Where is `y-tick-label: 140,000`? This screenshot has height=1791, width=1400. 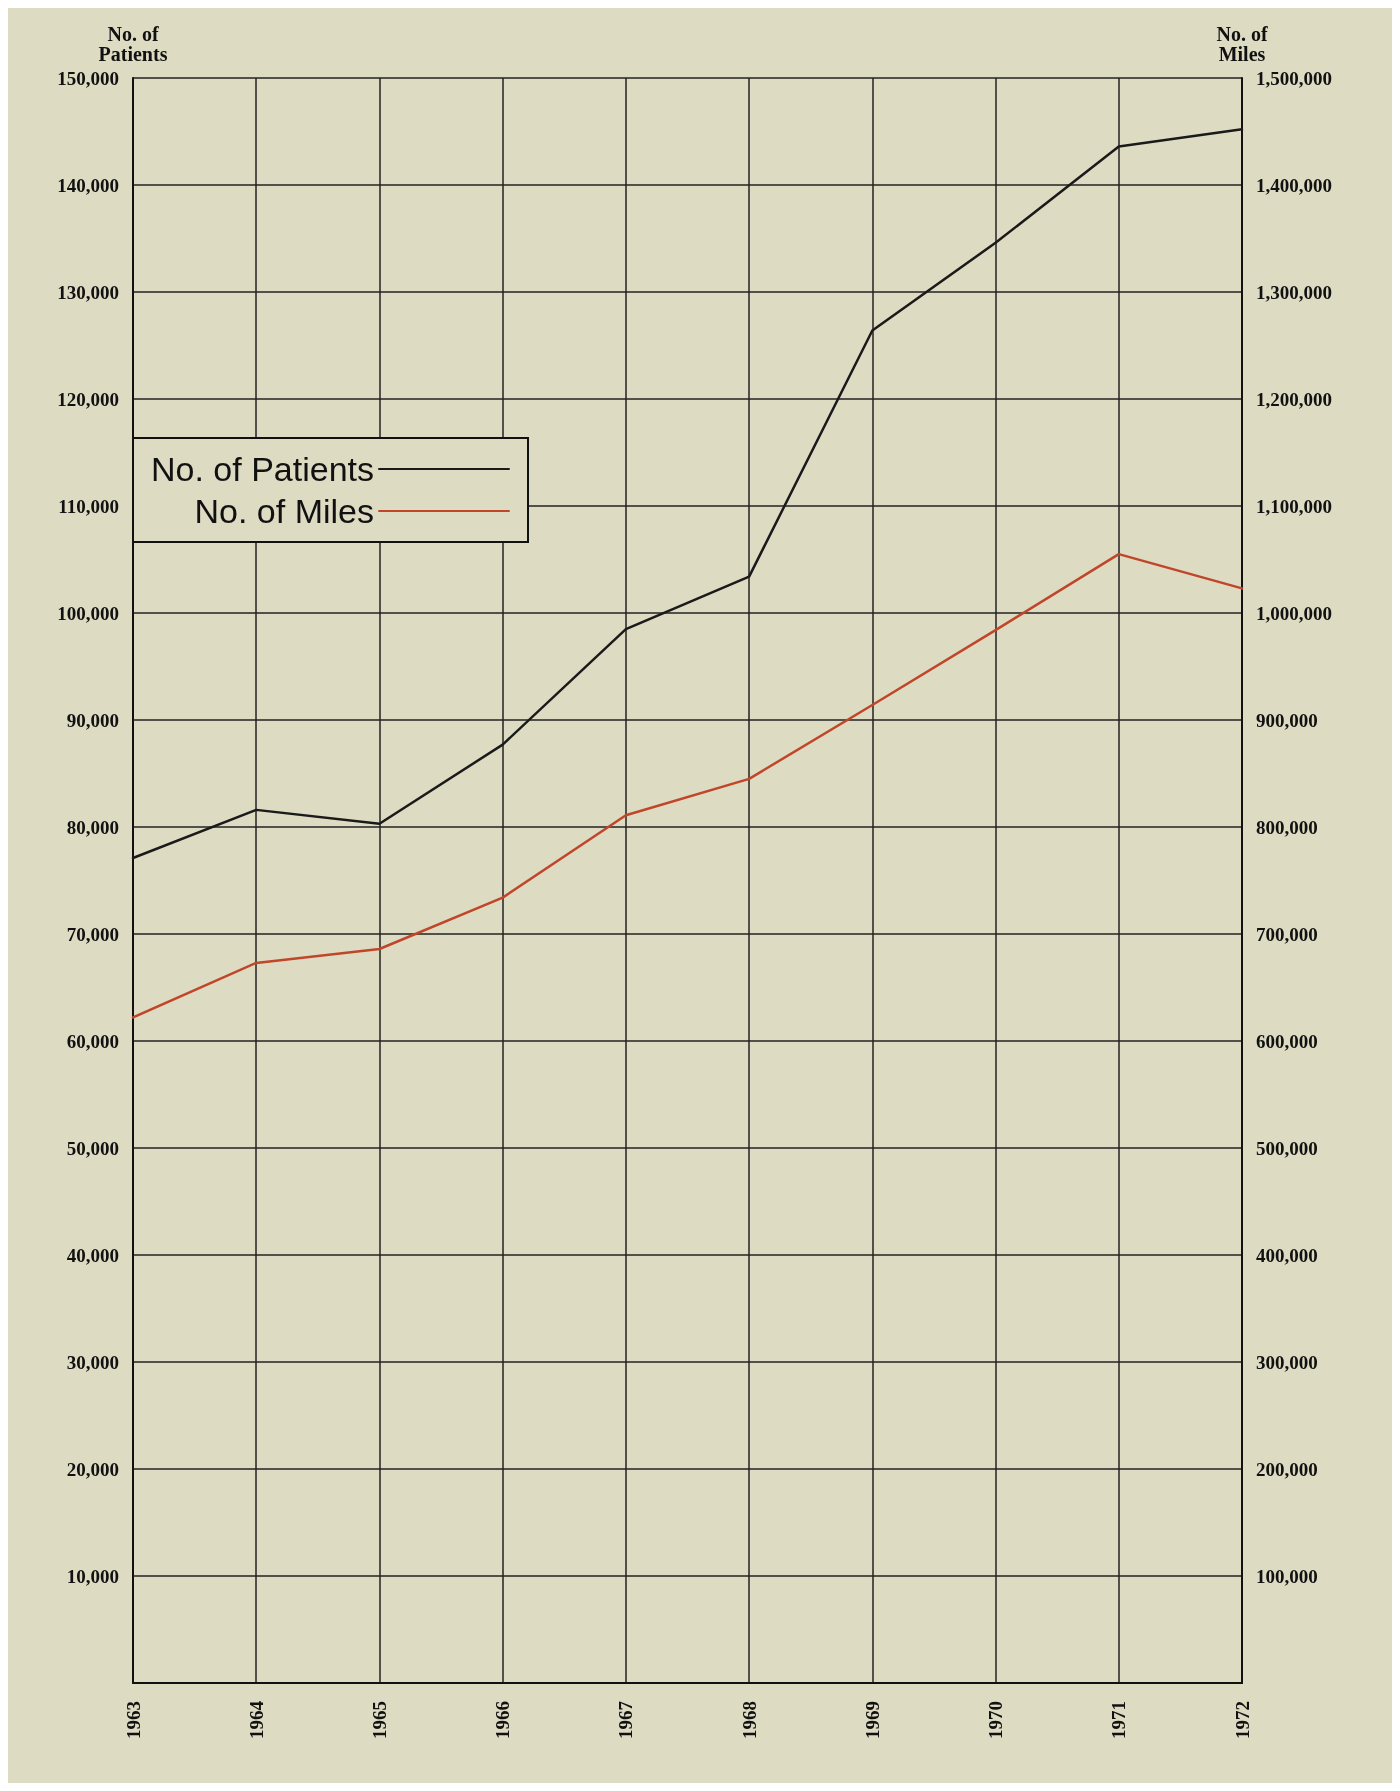 y-tick-label: 140,000 is located at coordinates (88, 185).